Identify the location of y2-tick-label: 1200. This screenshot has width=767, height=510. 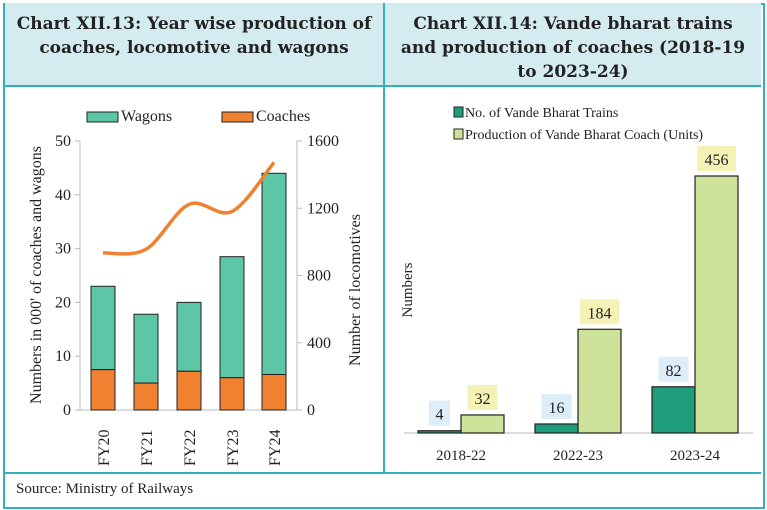
(323, 208).